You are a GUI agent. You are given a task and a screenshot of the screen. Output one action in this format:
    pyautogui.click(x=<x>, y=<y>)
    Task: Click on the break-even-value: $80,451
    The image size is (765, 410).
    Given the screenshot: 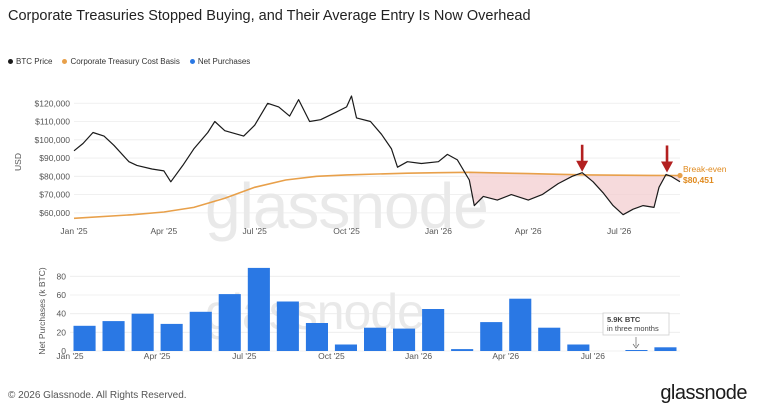 What is the action you would take?
    pyautogui.click(x=698, y=180)
    